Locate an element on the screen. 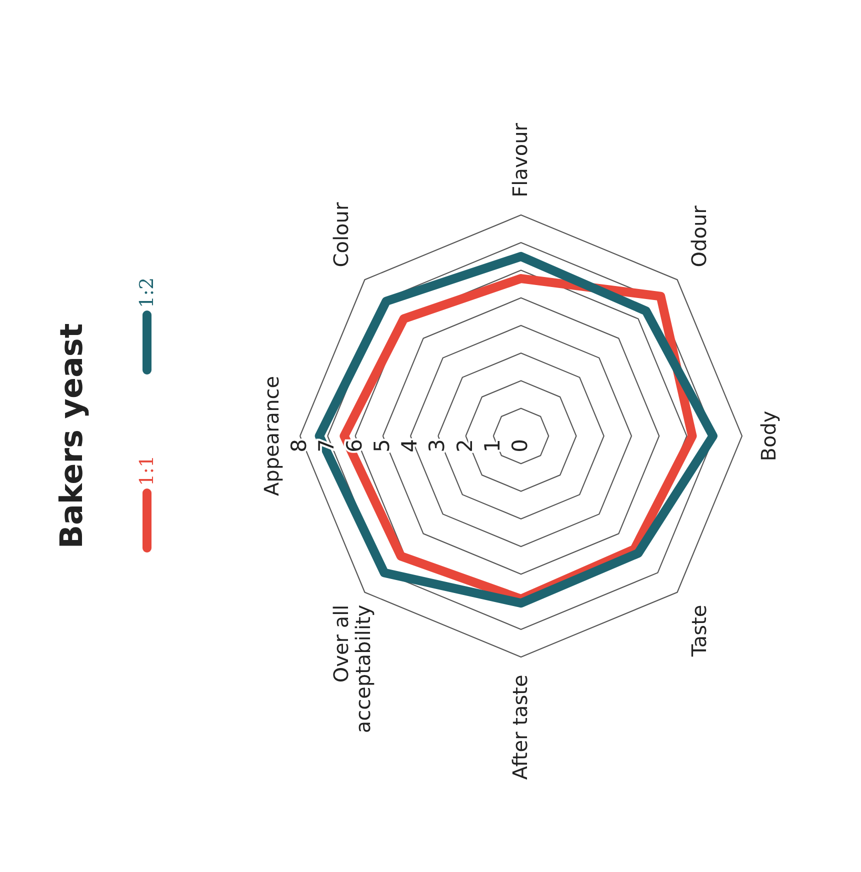 The width and height of the screenshot is (861, 872). spoke-label: After taste is located at coordinates (520, 727).